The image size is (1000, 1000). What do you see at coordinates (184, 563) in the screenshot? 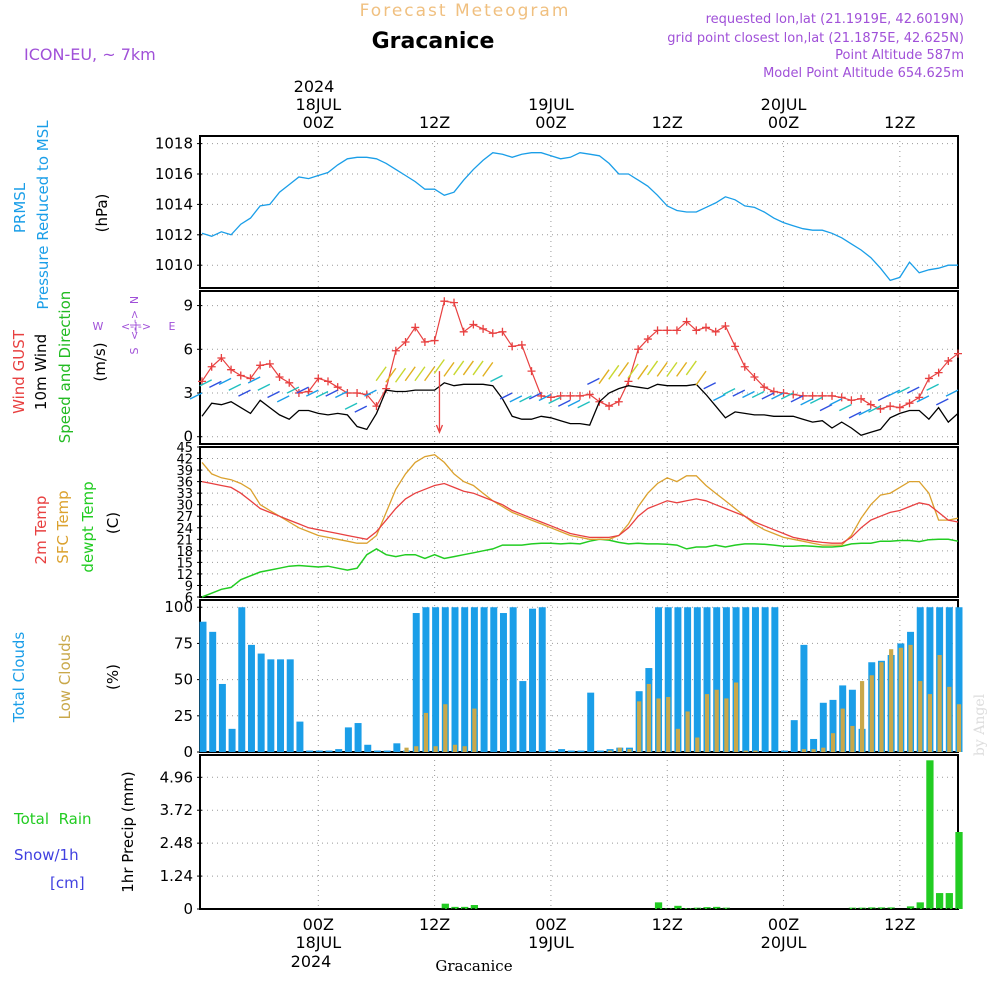
I see `ytick-label: 15` at bounding box center [184, 563].